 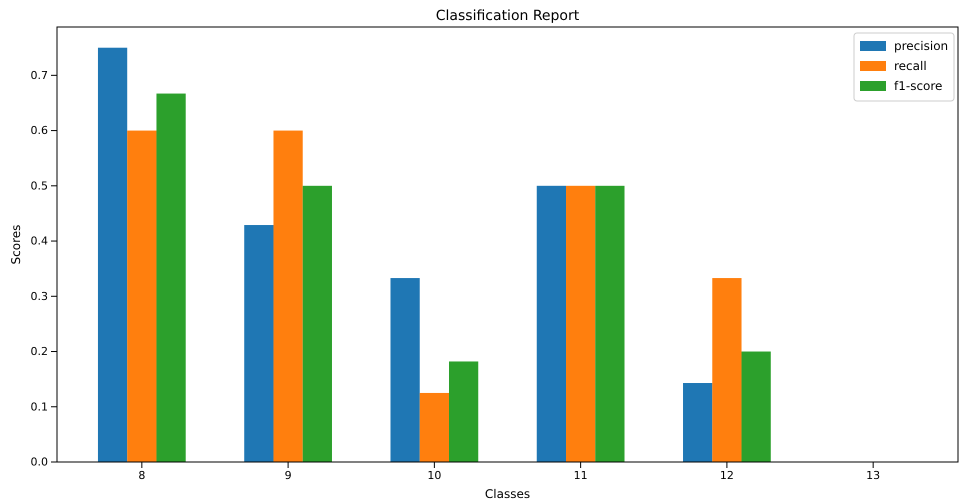 I want to click on x-tick-label: 11, so click(x=581, y=475).